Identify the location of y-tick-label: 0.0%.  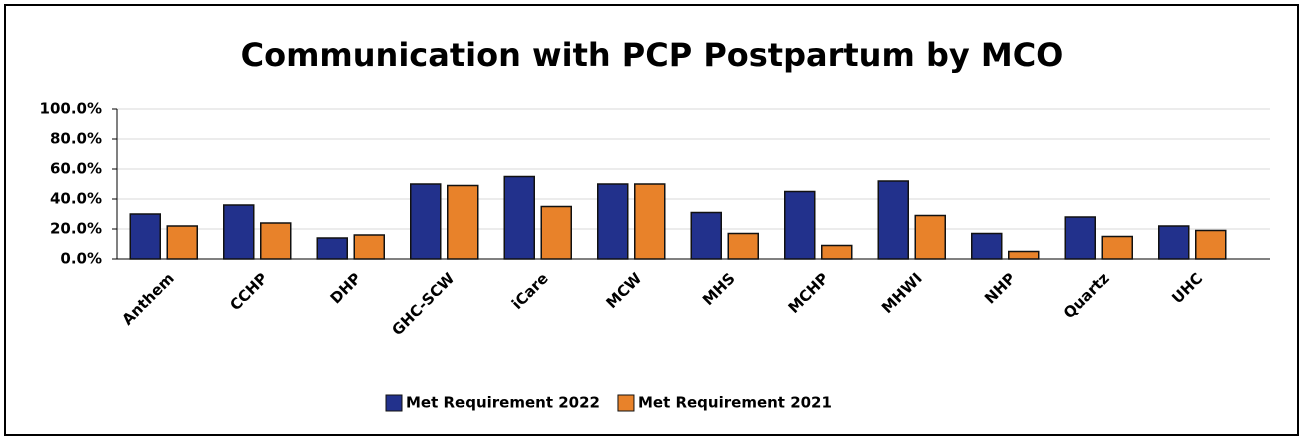
(81, 259).